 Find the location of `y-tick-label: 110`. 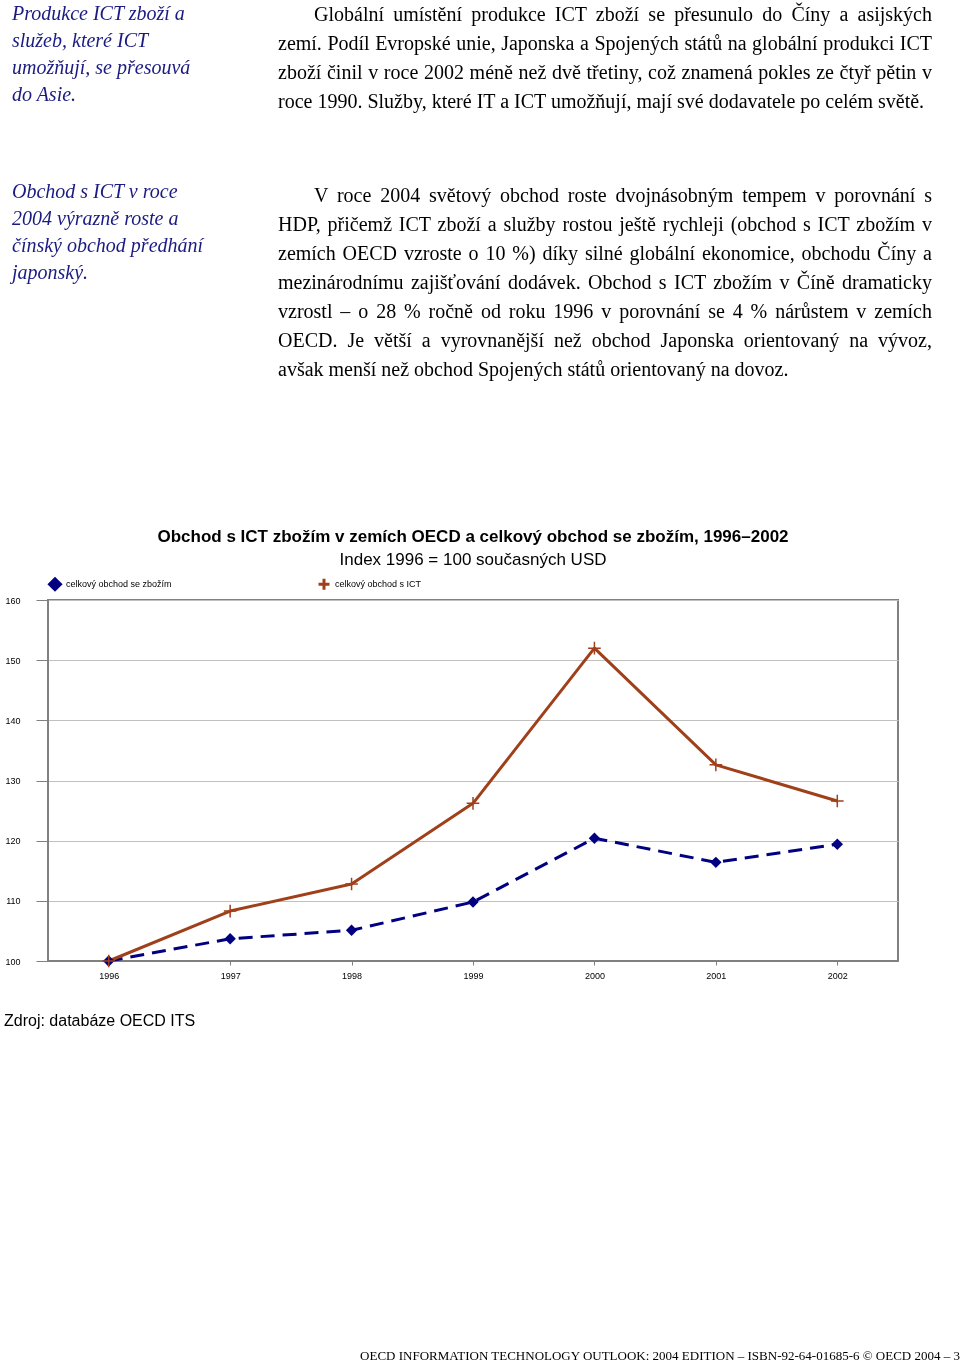

y-tick-label: 110 is located at coordinates (13, 901).